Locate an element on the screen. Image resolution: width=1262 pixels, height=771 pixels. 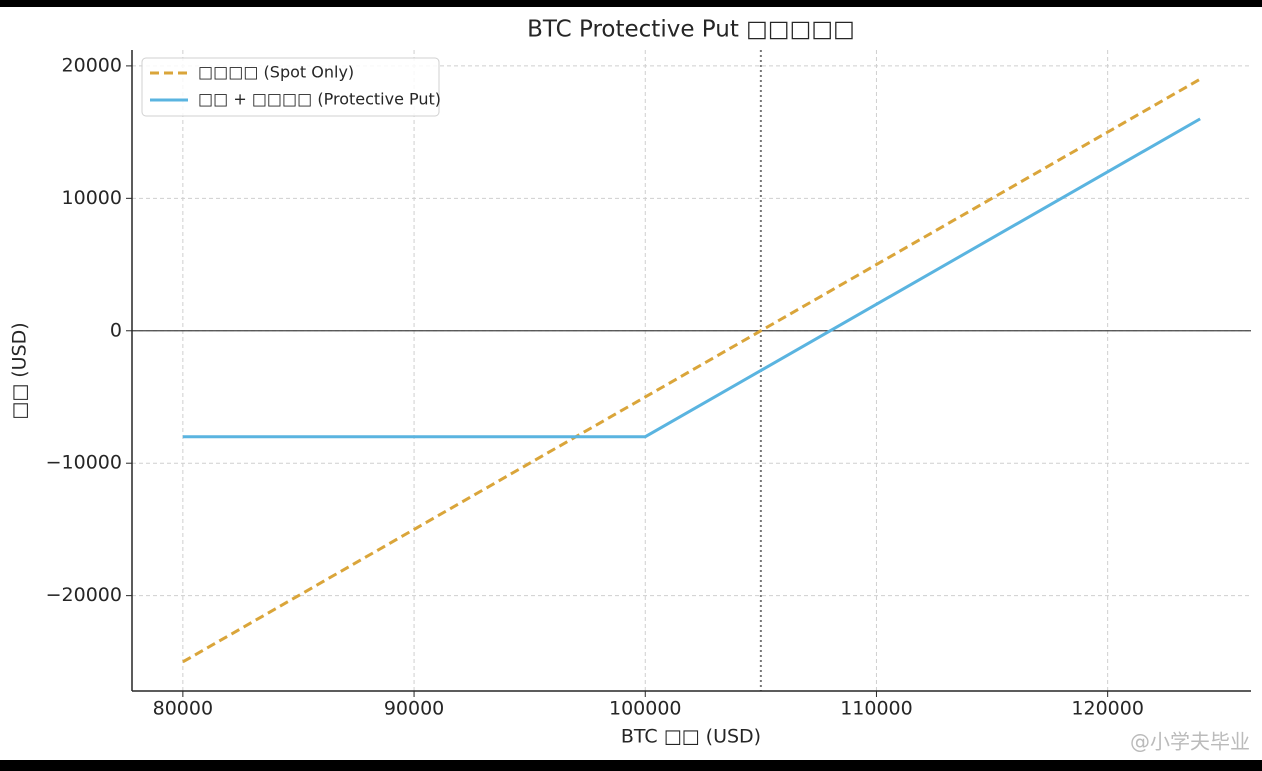
top-bar is located at coordinates (631, 3).